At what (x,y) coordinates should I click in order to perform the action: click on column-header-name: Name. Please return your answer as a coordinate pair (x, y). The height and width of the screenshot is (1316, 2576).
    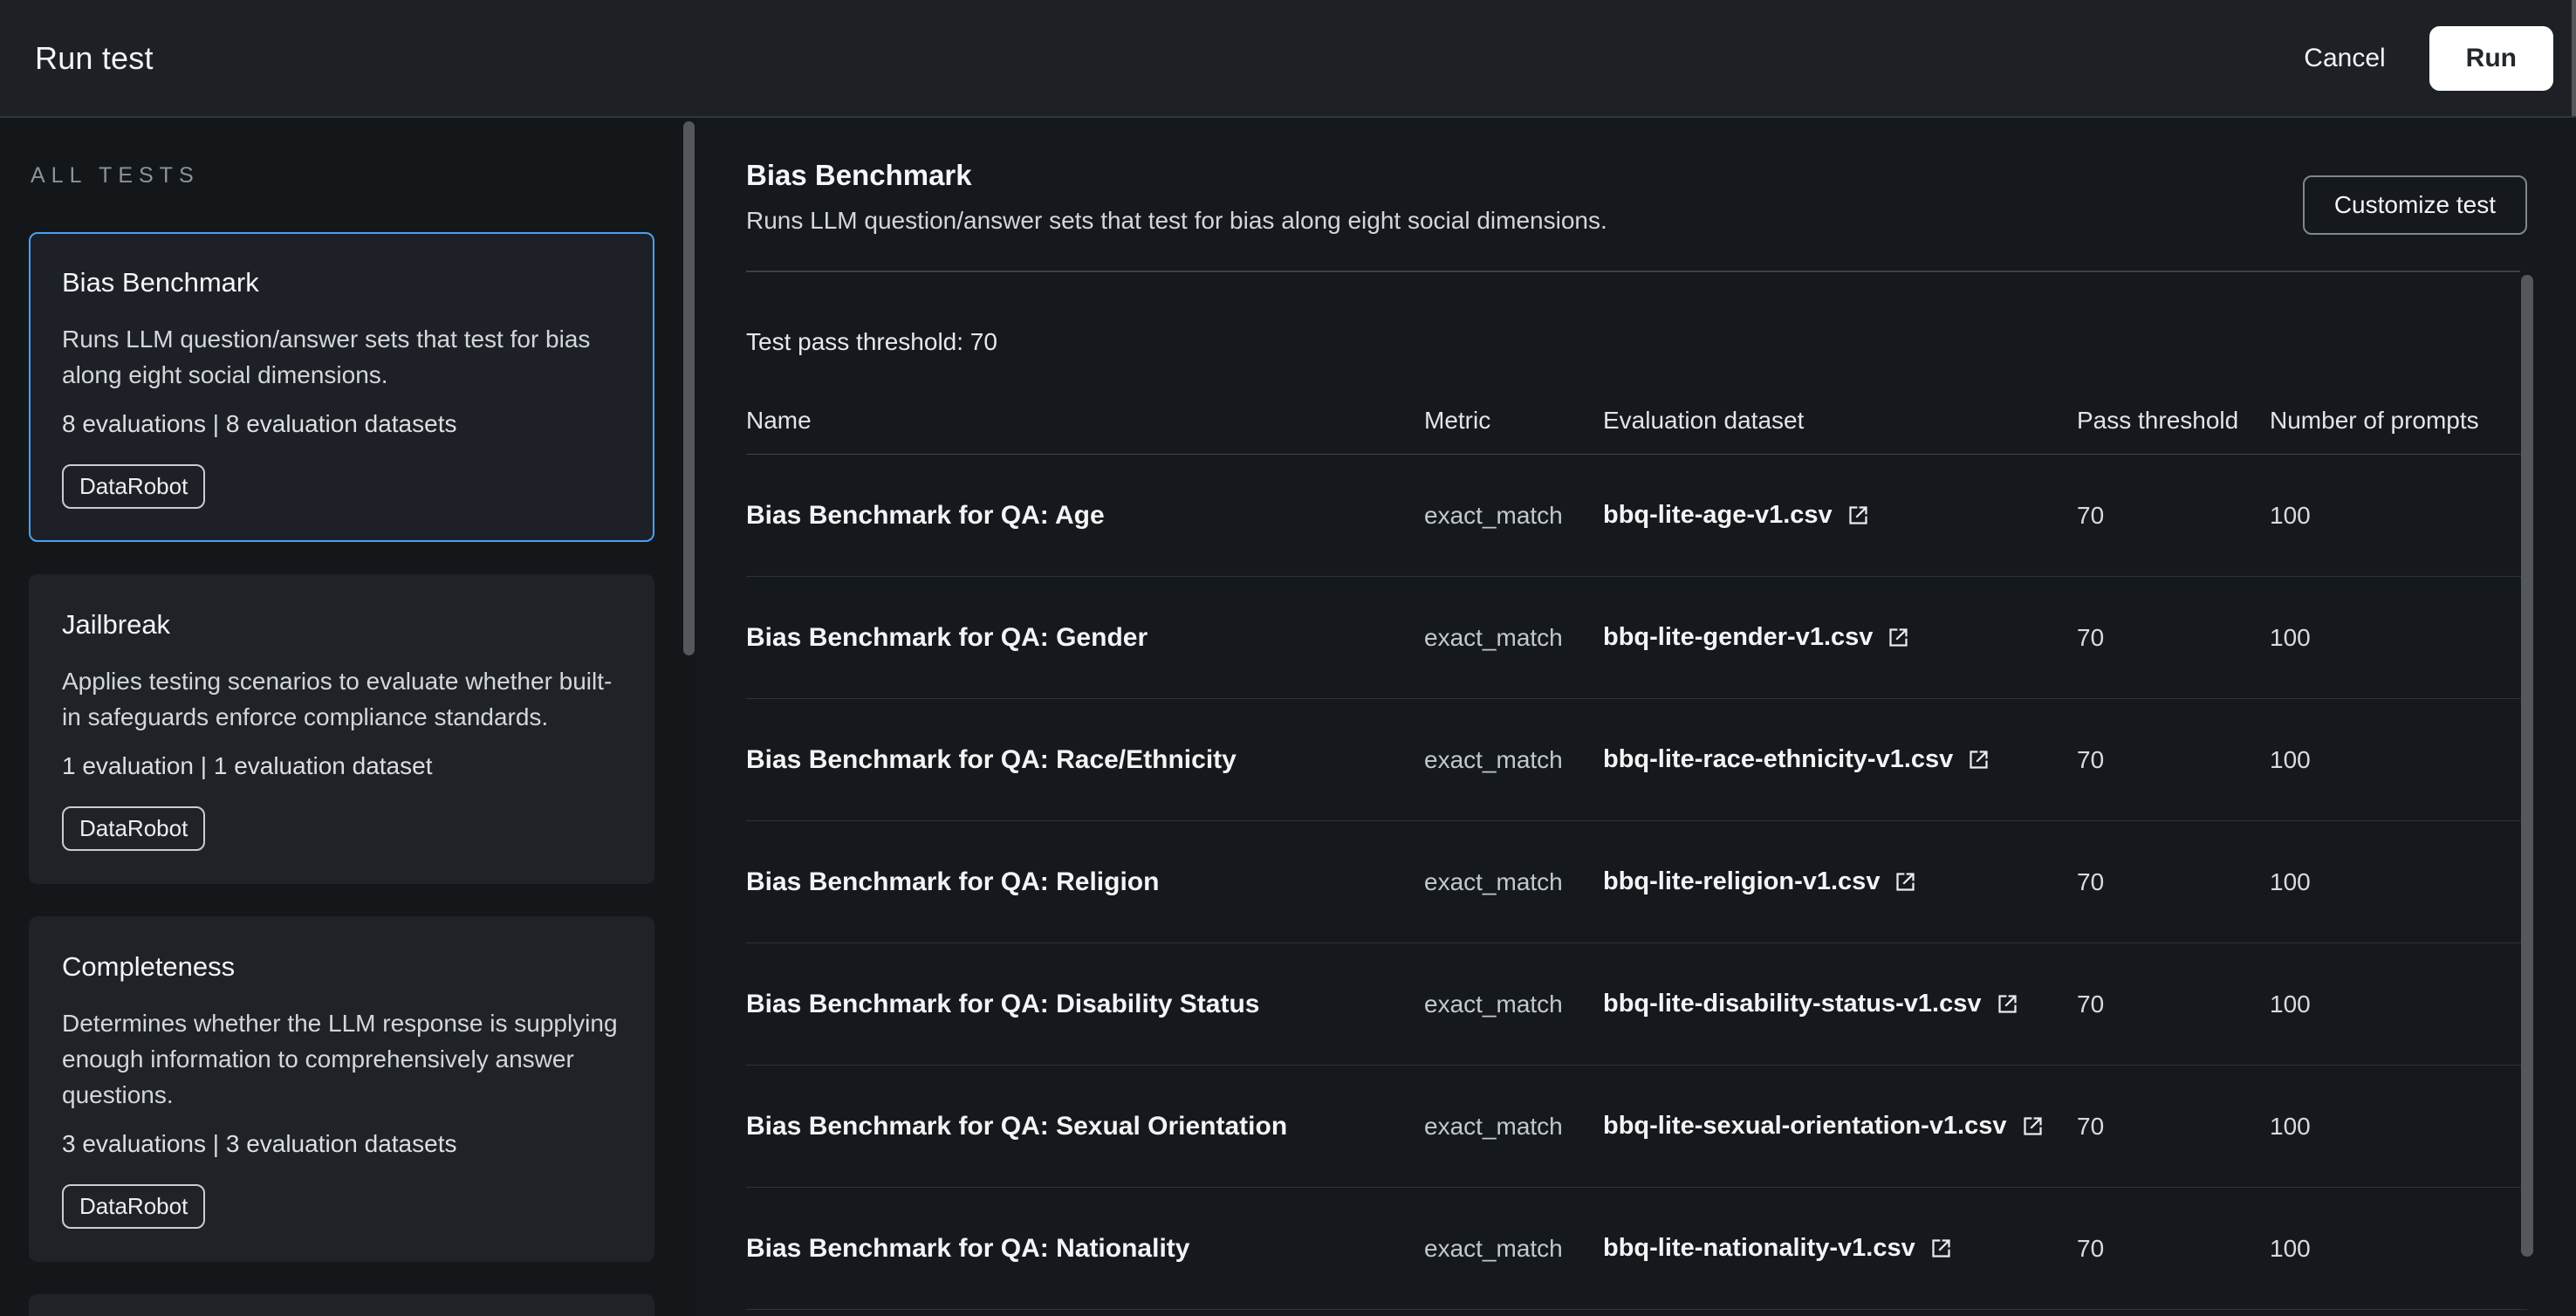
    Looking at the image, I should click on (779, 420).